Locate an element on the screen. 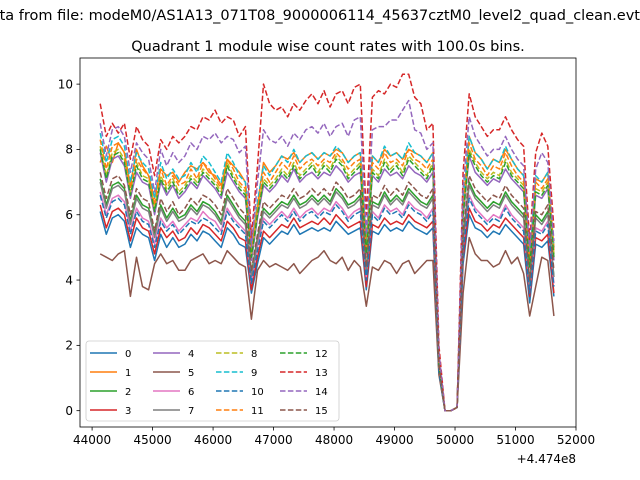 This screenshot has height=480, width=640. y-tick-label: 2 is located at coordinates (69, 346).